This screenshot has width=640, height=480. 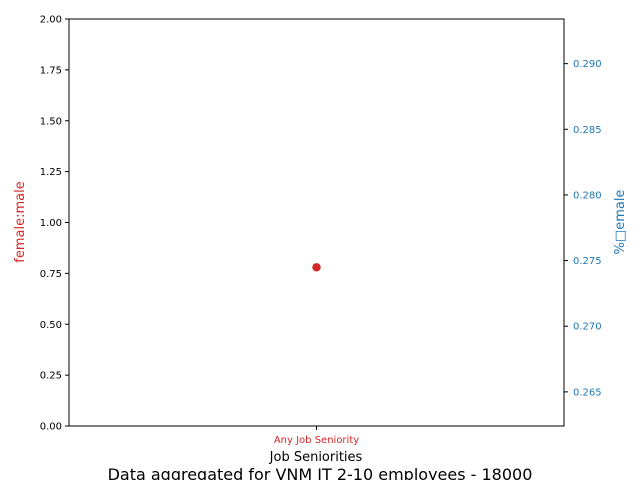 I want to click on right-y-tick-label: 0.280, so click(x=587, y=195).